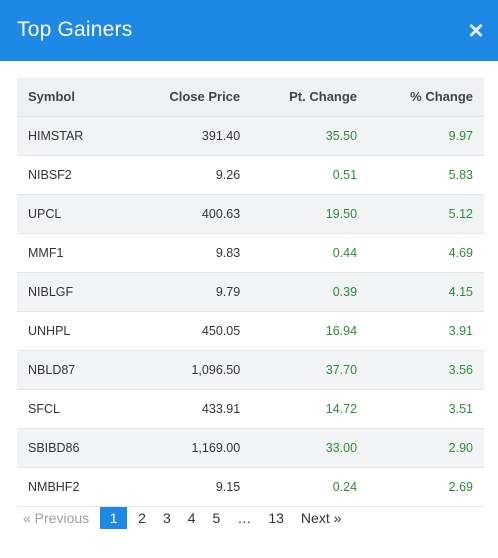 The height and width of the screenshot is (558, 498). I want to click on cell-close-price: 433.91, so click(221, 408).